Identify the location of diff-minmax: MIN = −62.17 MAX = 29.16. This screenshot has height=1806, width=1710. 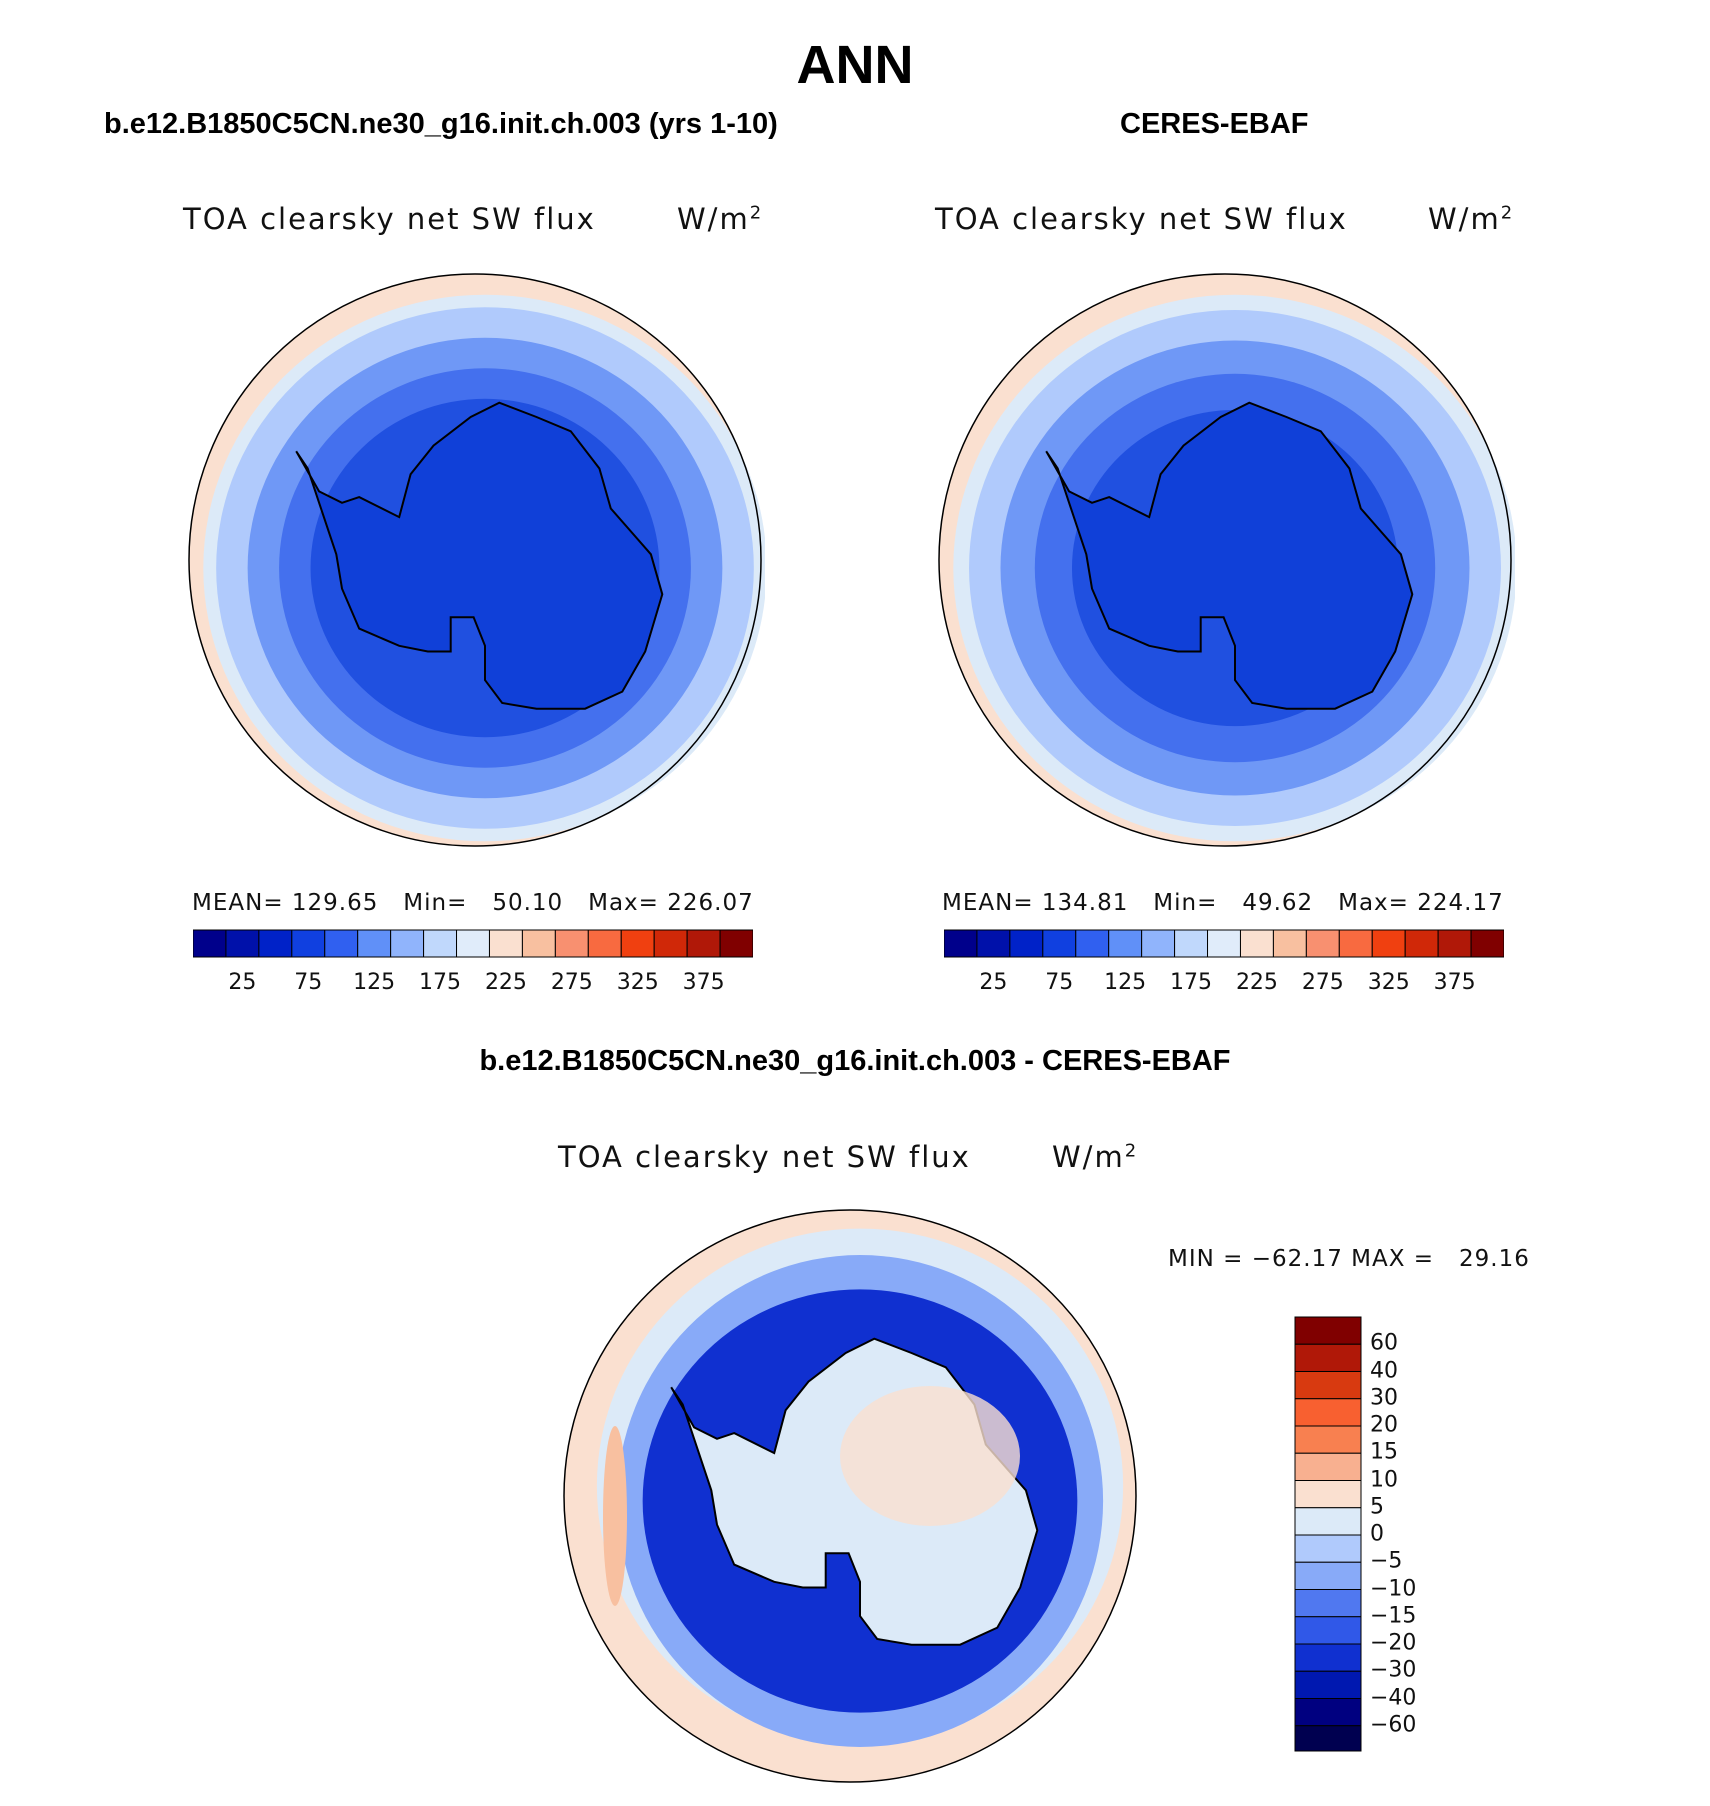
(1349, 1259).